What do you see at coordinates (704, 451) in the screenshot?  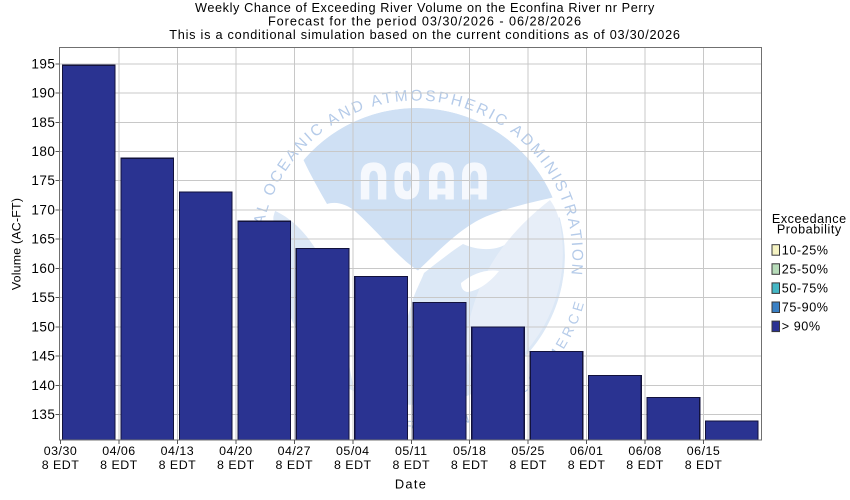 I see `svg-text: 06/15` at bounding box center [704, 451].